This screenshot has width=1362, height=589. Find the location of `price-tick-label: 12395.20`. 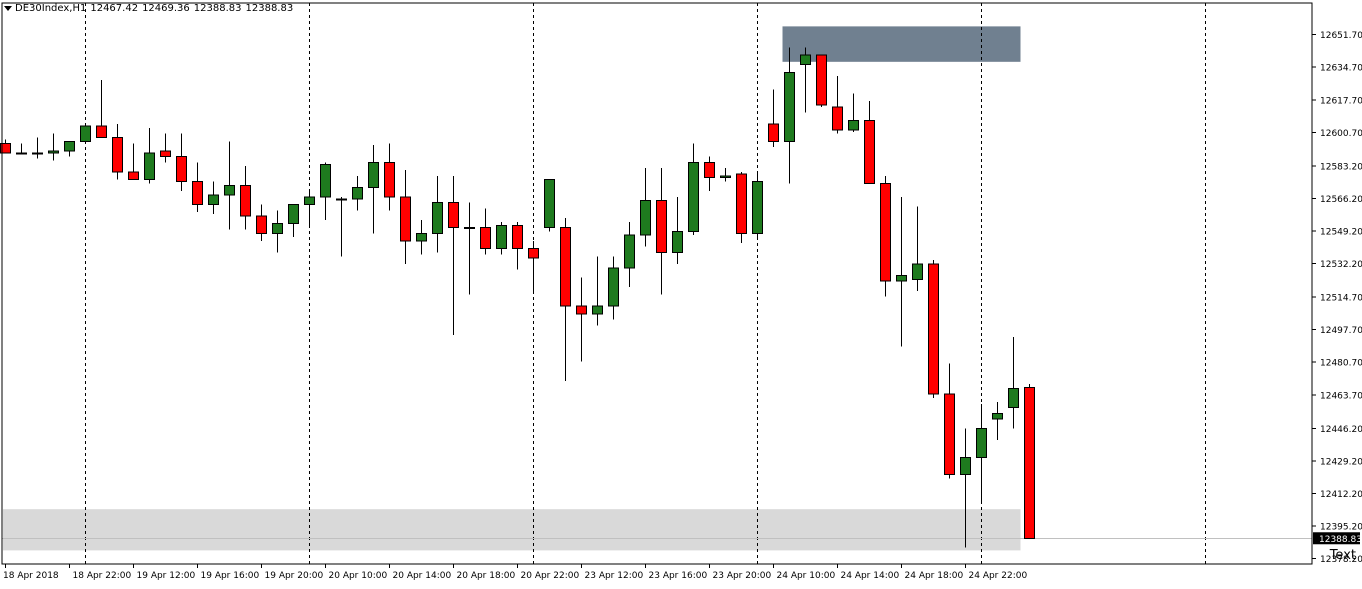

price-tick-label: 12395.20 is located at coordinates (1341, 528).